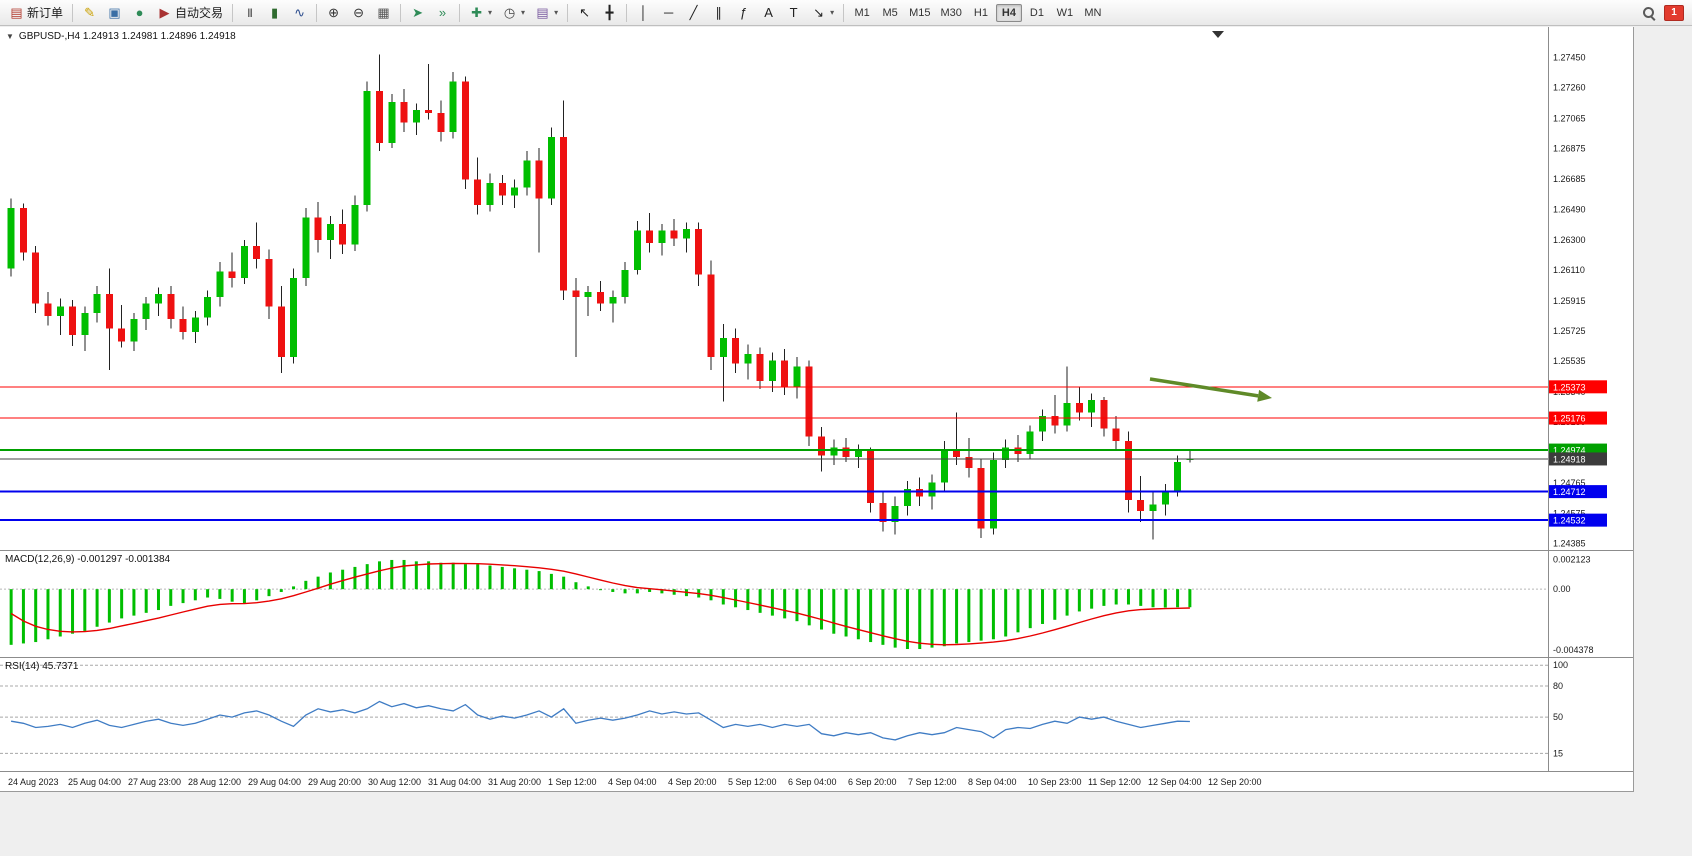 This screenshot has width=1692, height=856. I want to click on svg-text: 1.25373, so click(1569, 387).